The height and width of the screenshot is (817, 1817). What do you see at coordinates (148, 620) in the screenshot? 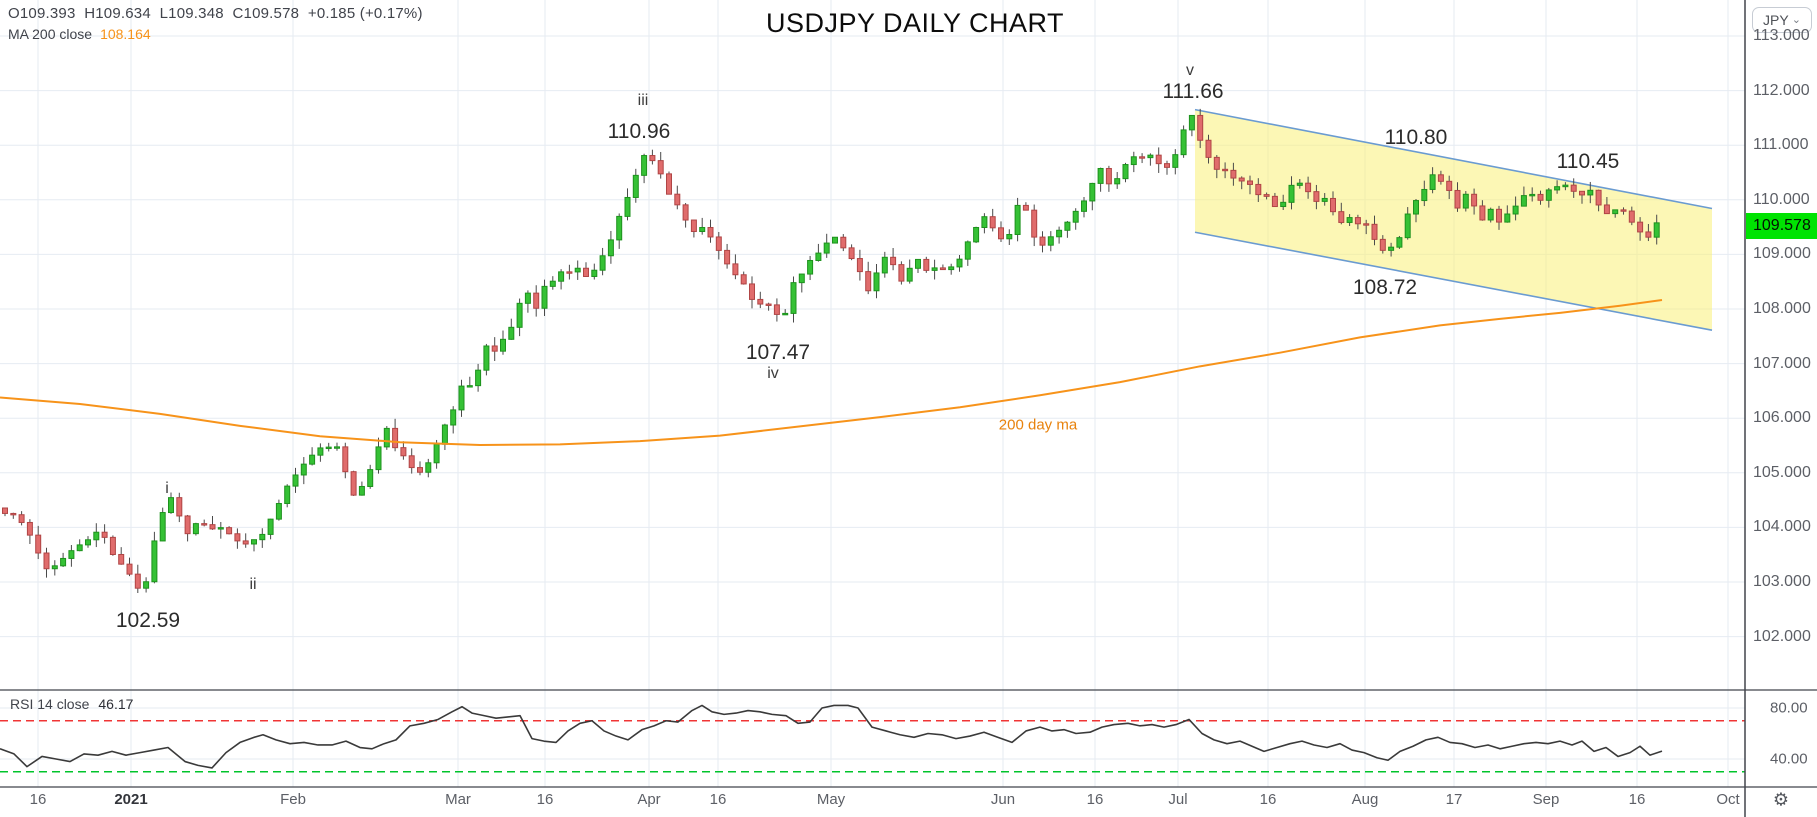
I see `chart-annotation: 102.59` at bounding box center [148, 620].